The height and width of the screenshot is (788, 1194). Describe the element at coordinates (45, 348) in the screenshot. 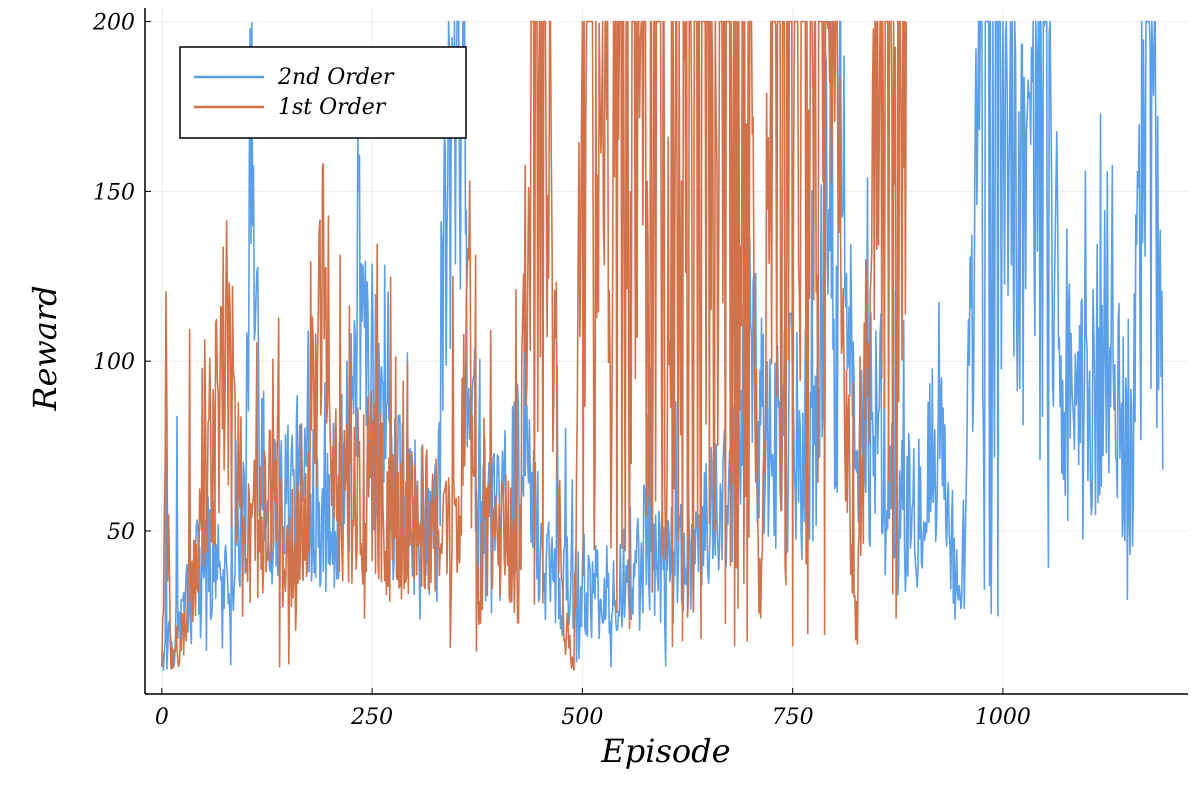

I see `y-axis-title: Reward` at that location.